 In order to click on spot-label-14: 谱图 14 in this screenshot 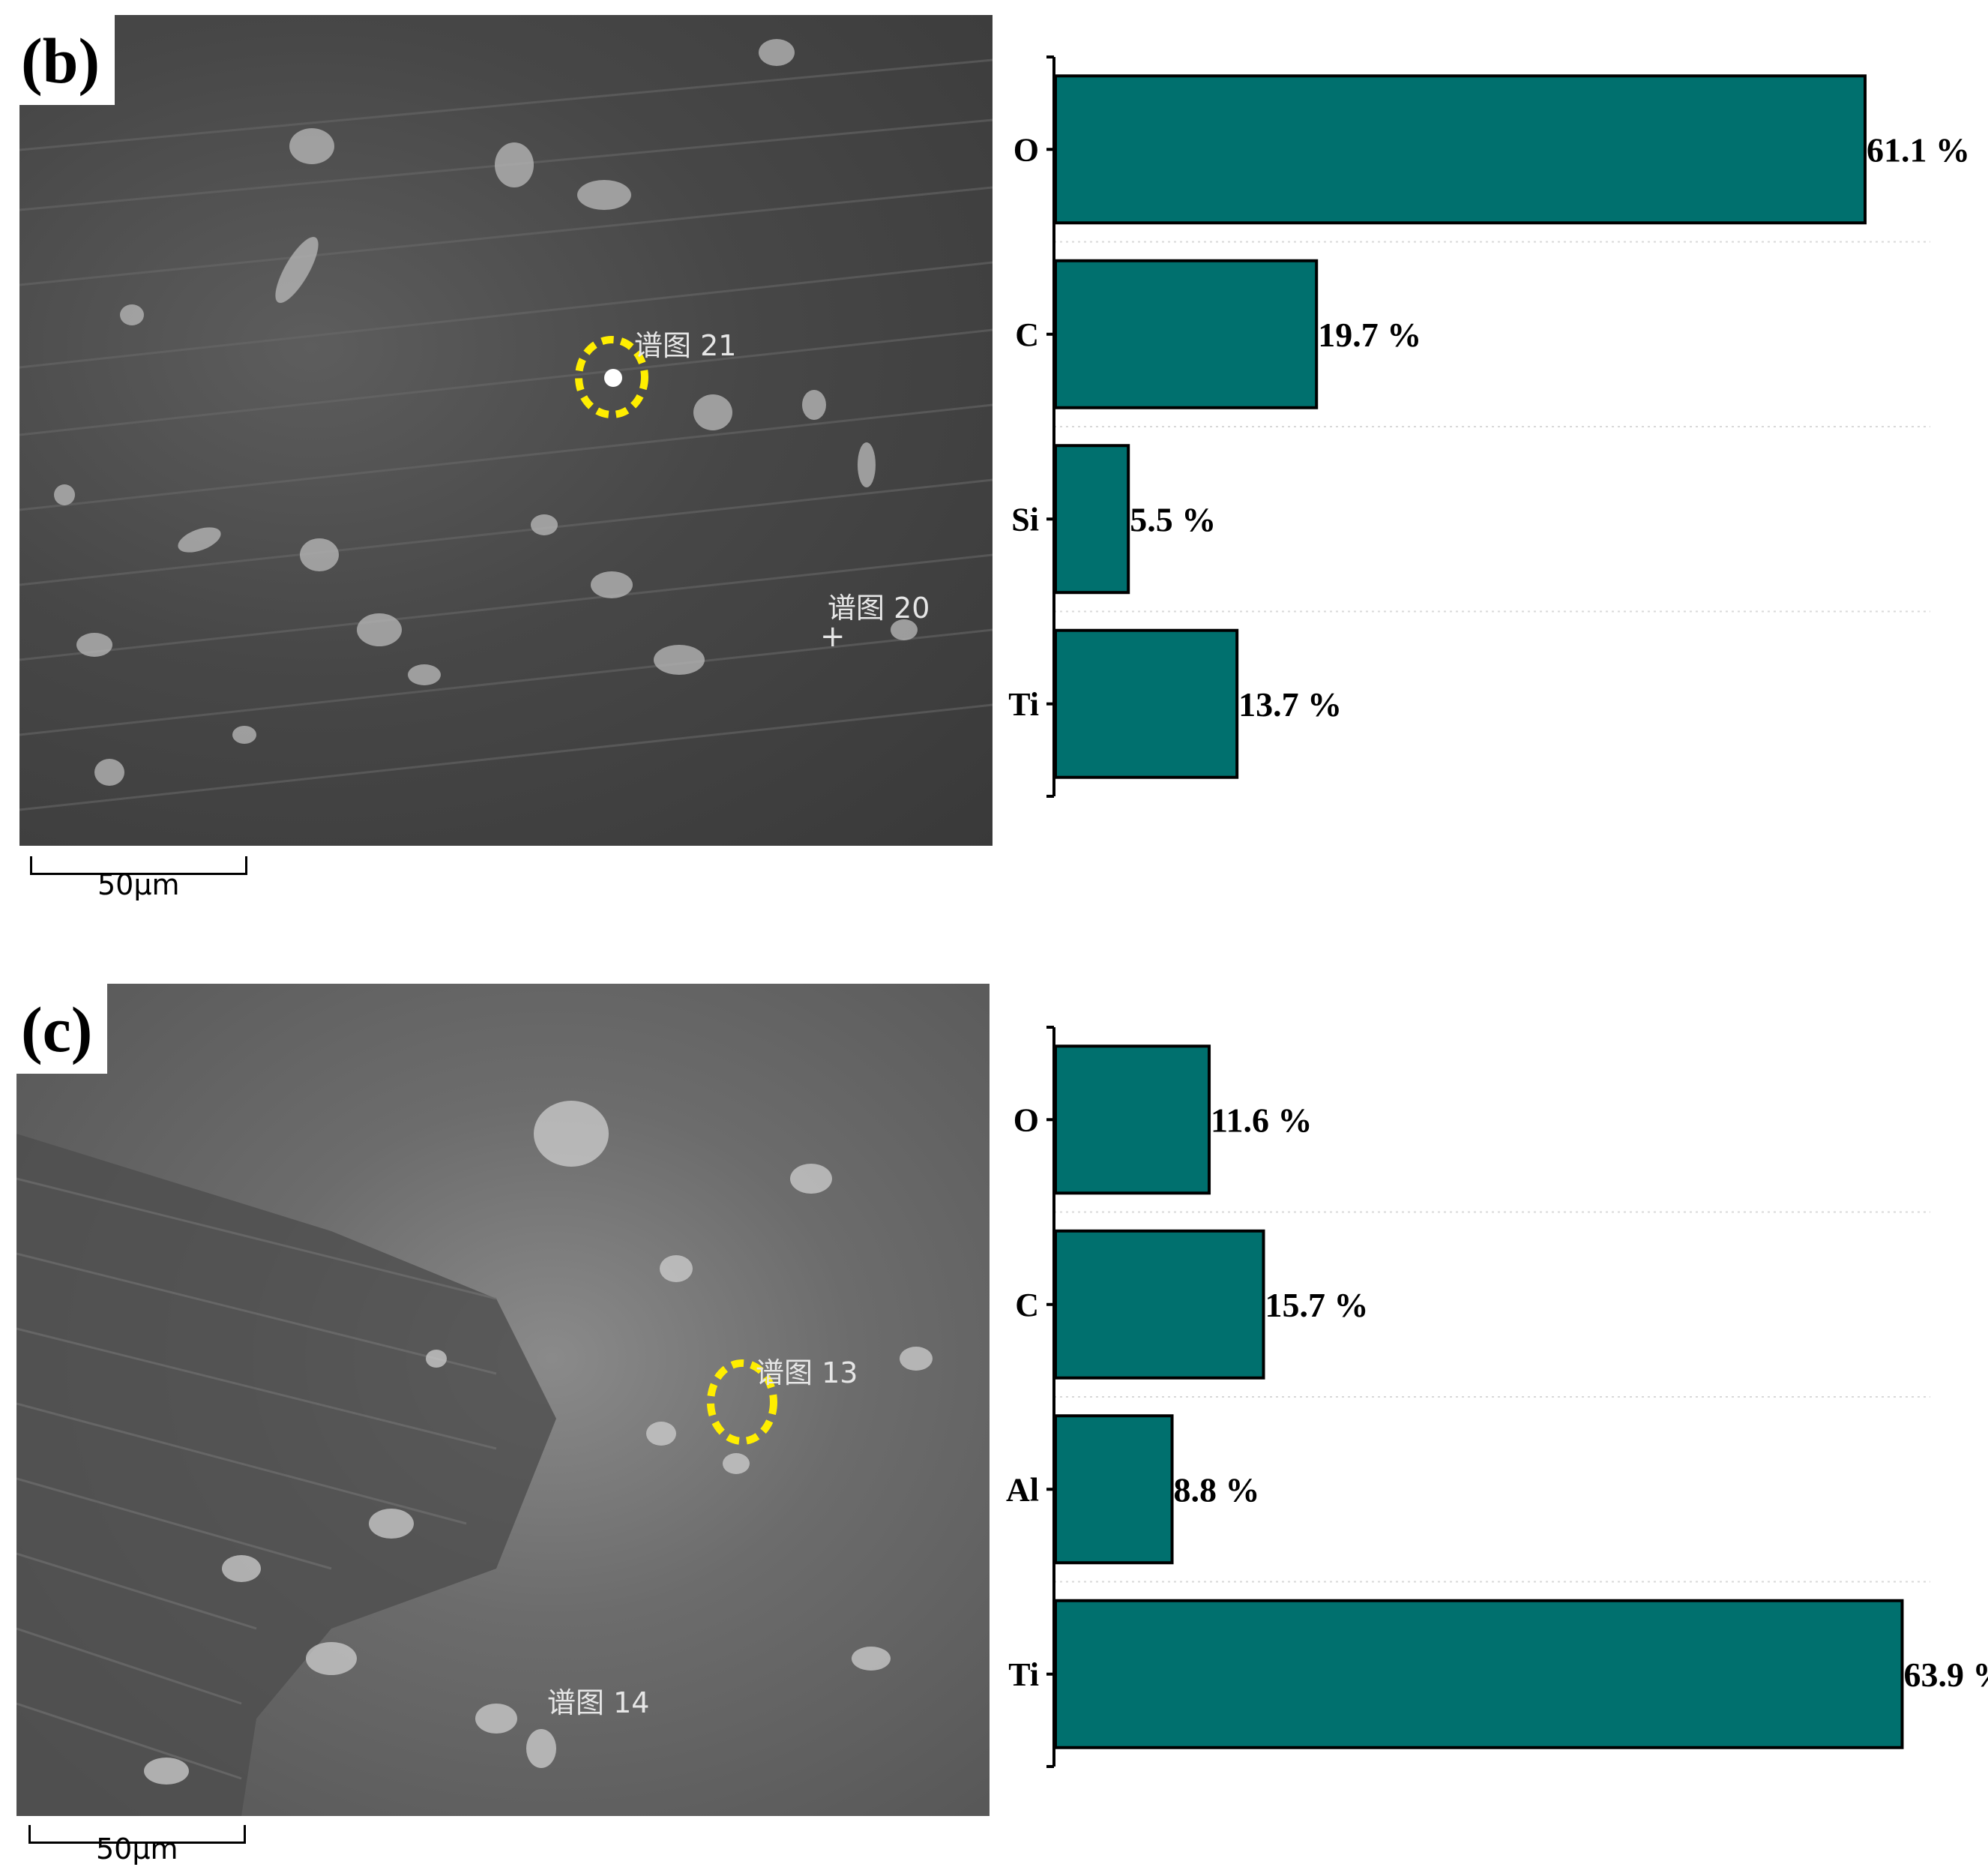, I will do `click(598, 1702)`.